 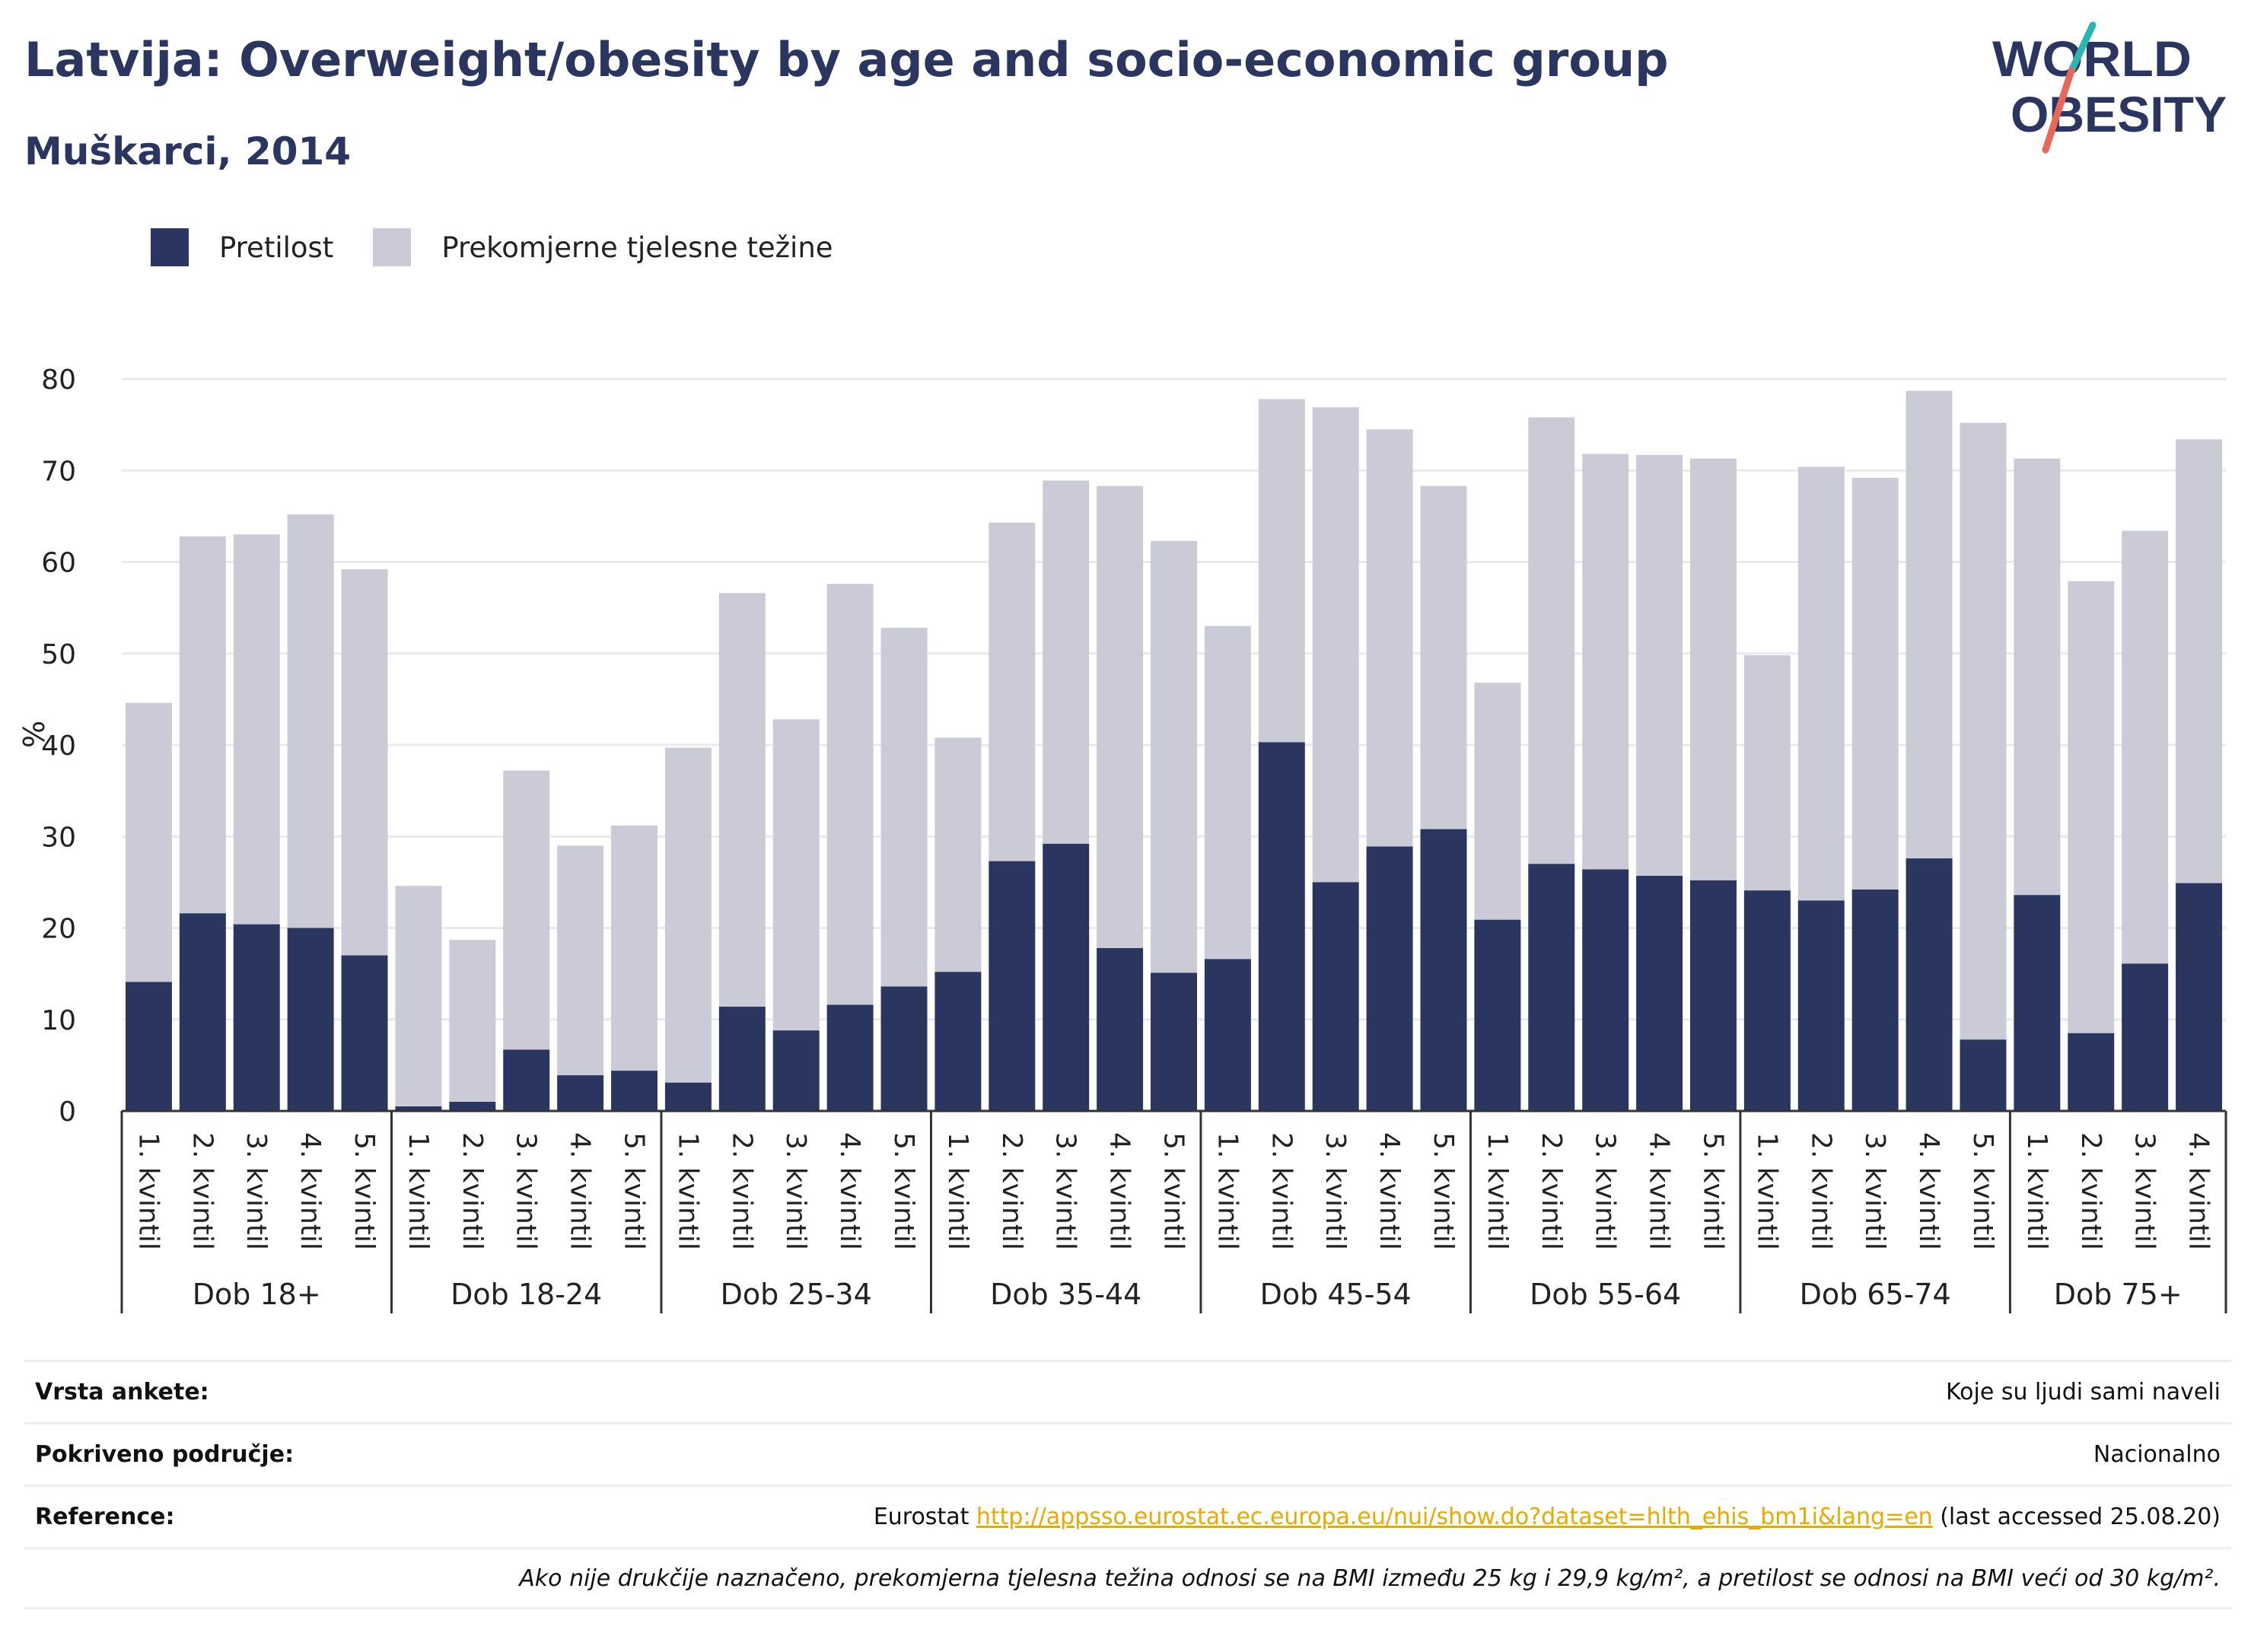 I want to click on meta-row-coverage: Pokriveno područje: Nacionalno, so click(x=1127, y=1453).